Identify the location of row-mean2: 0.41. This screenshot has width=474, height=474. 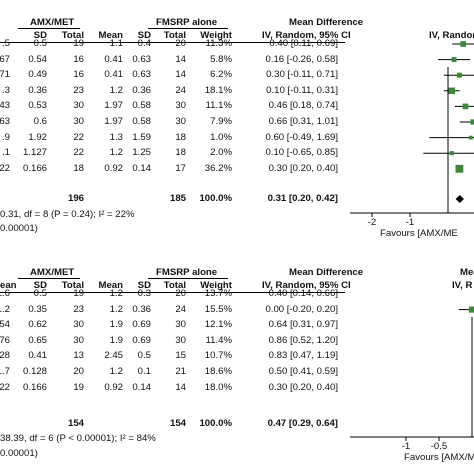
(113, 75).